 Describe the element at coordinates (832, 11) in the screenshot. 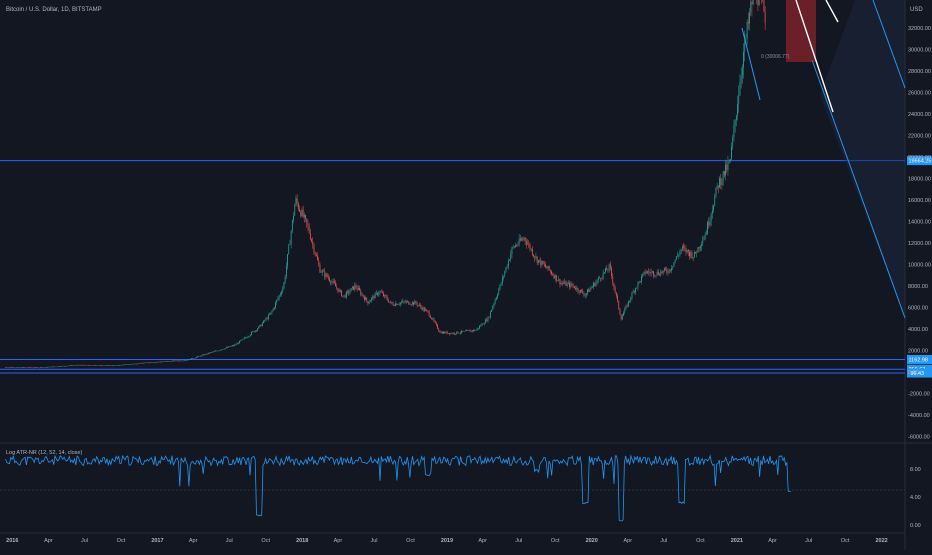

I see `trend-line-white-short` at that location.